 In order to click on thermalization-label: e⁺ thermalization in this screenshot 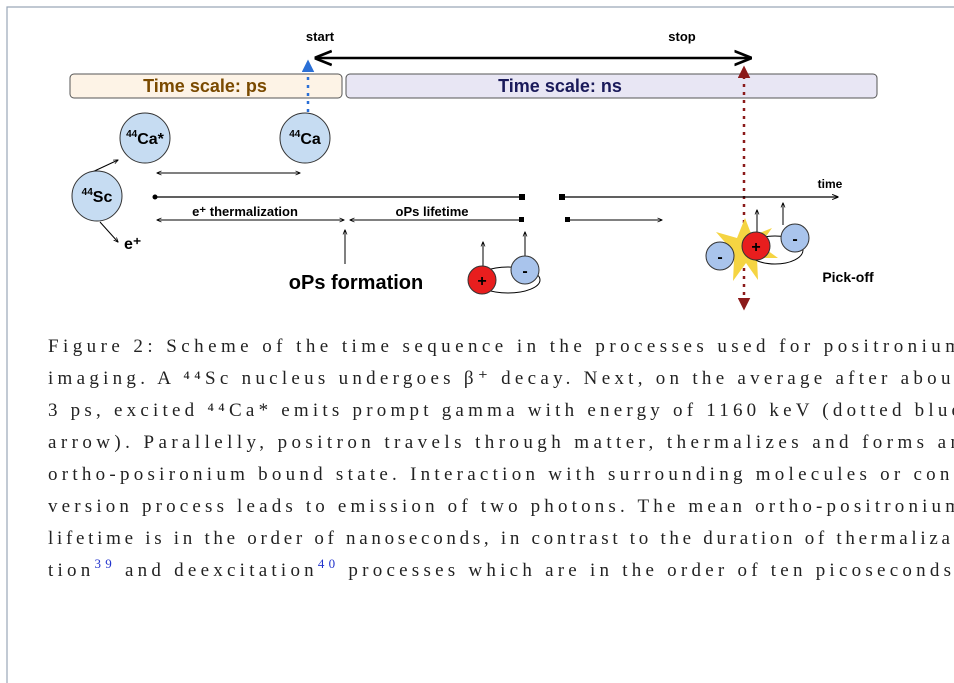, I will do `click(245, 211)`.